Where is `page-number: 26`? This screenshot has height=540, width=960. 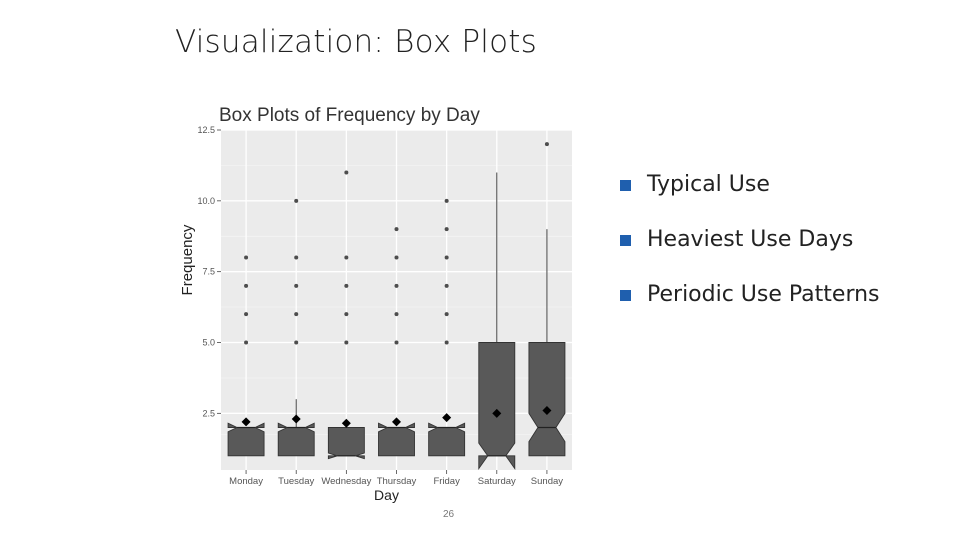
page-number: 26 is located at coordinates (449, 514).